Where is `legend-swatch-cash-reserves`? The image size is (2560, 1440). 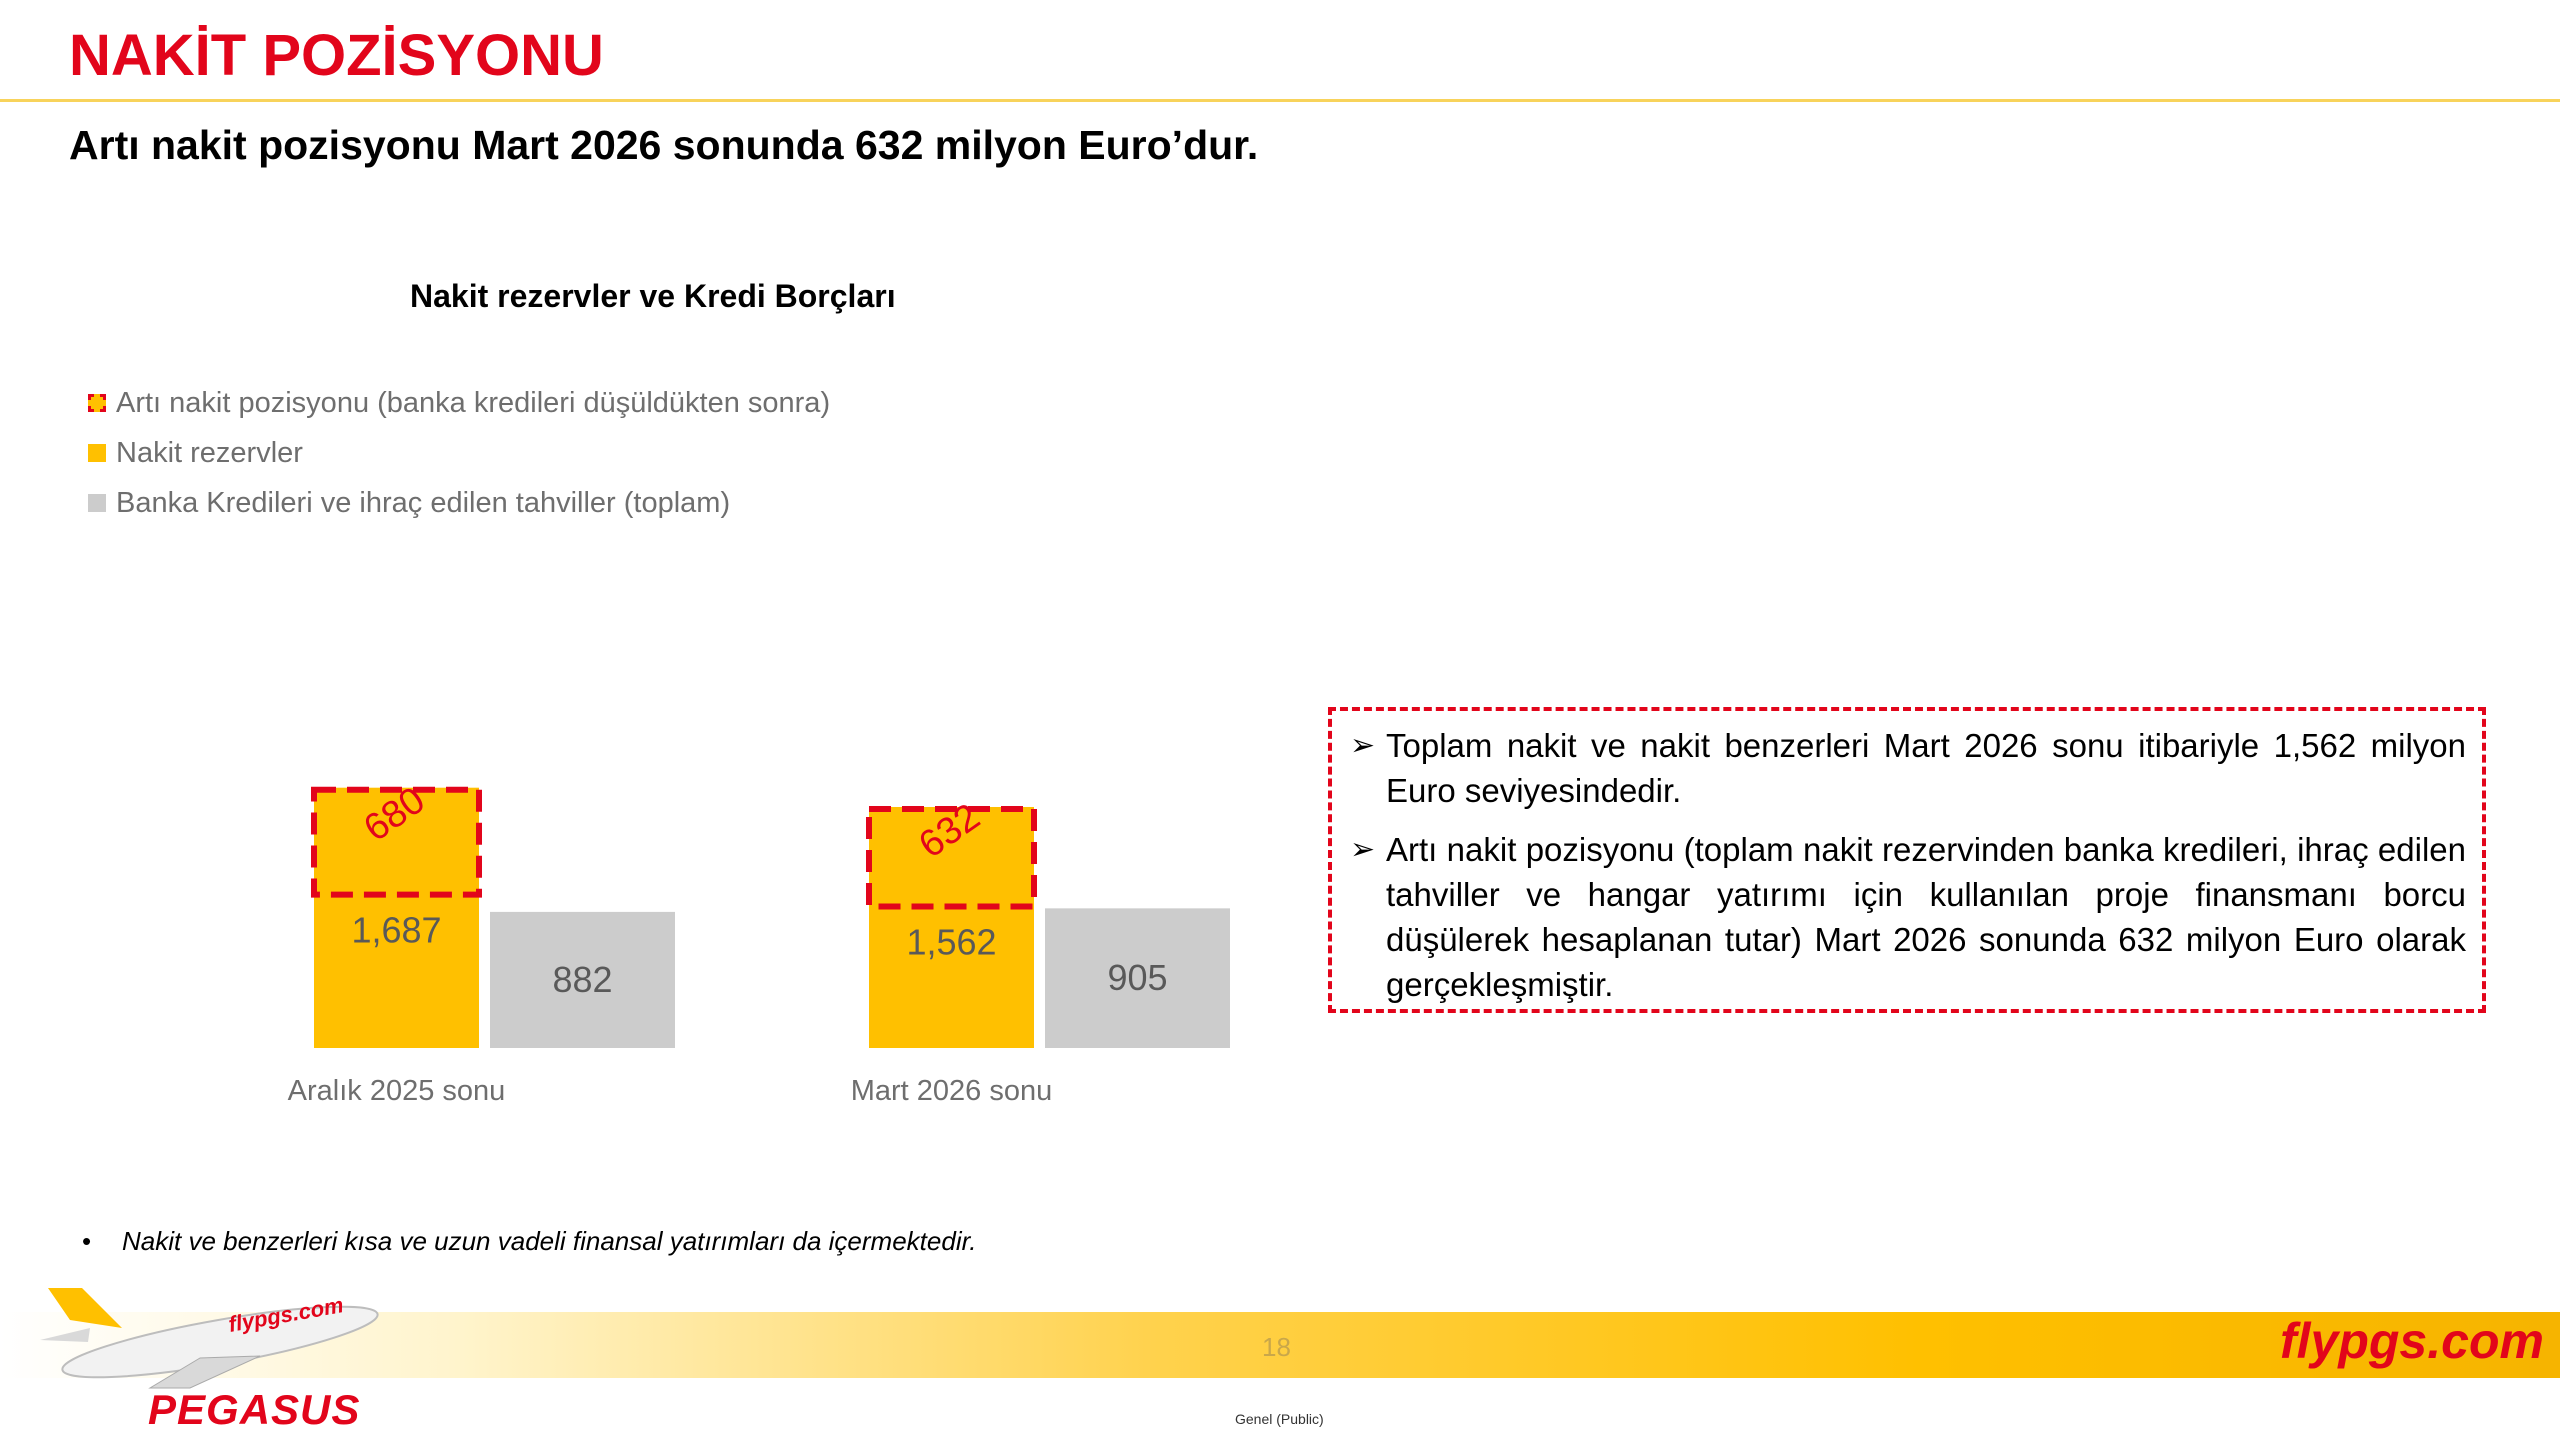 legend-swatch-cash-reserves is located at coordinates (97, 453).